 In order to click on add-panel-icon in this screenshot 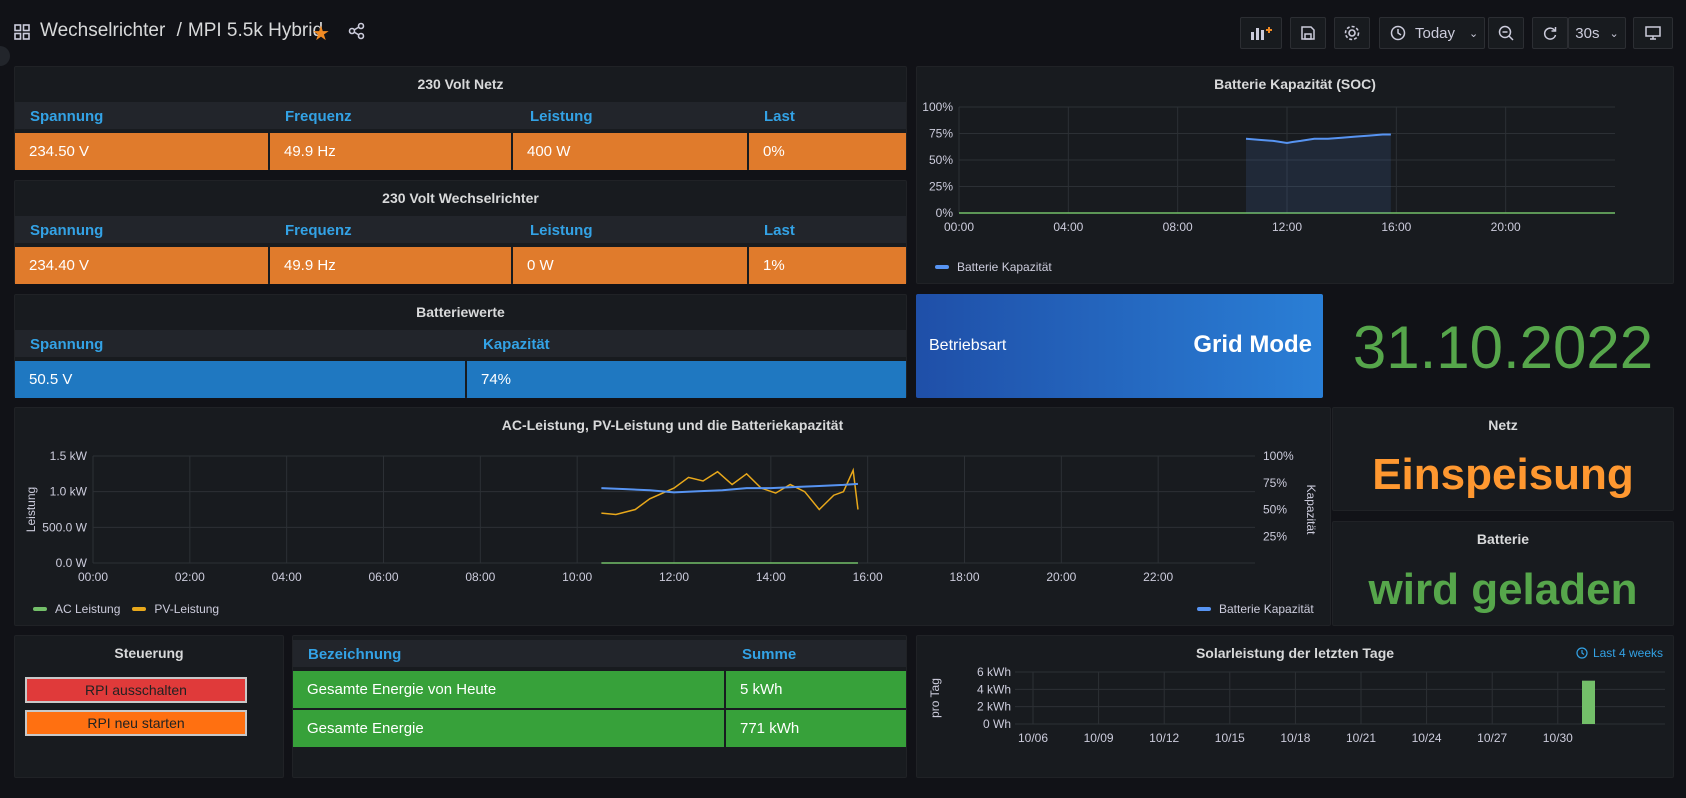, I will do `click(1261, 33)`.